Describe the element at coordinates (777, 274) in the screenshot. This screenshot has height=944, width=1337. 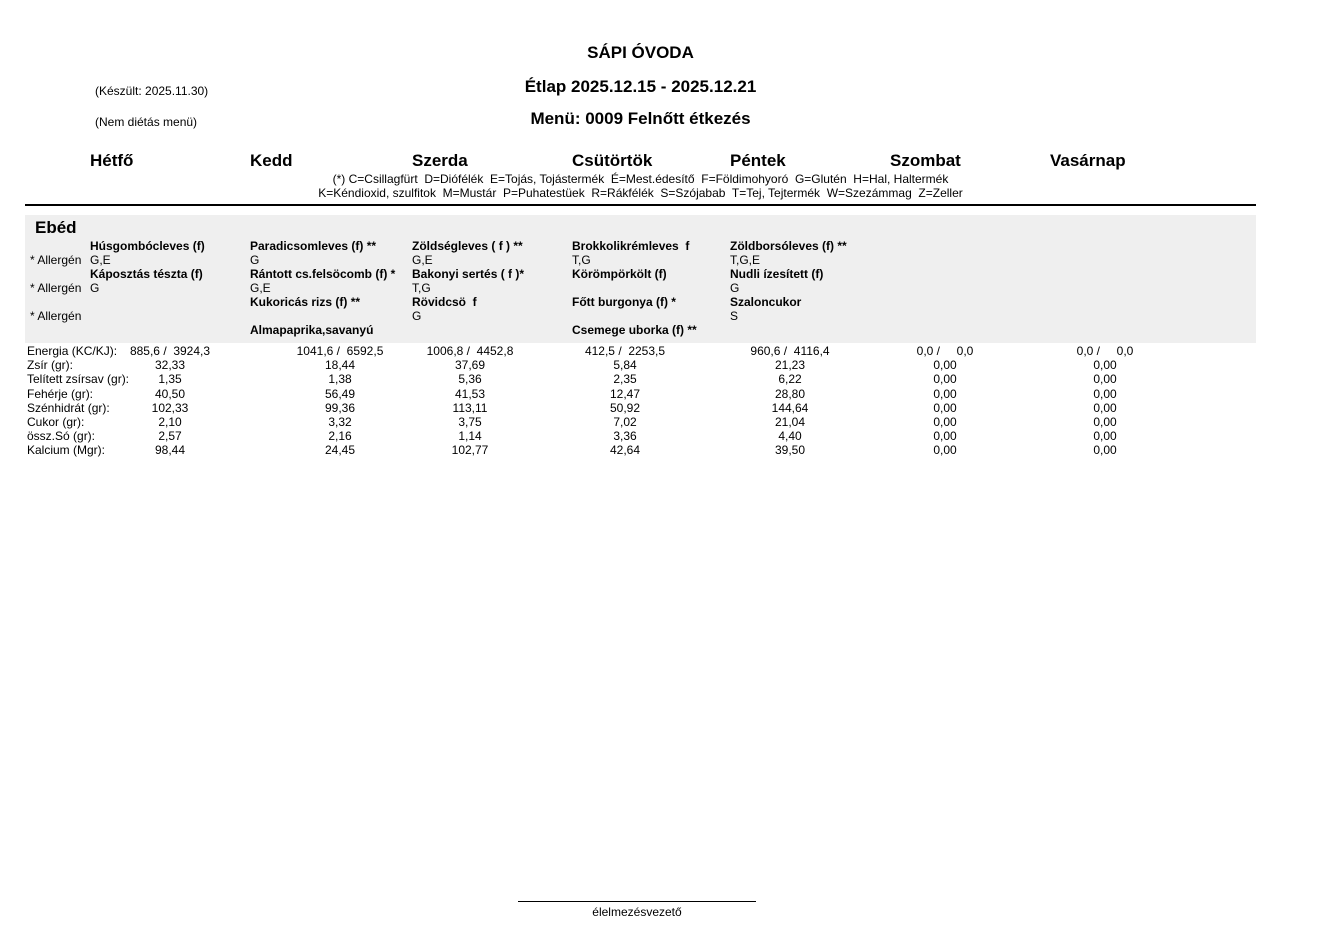
I see `dish-name: Nudli ízesített (f)` at that location.